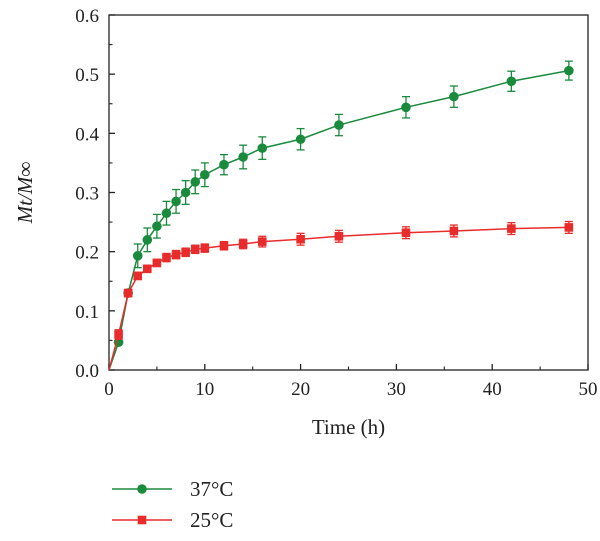 The height and width of the screenshot is (541, 600). Describe the element at coordinates (396, 389) in the screenshot. I see `x-tick-label: 30` at that location.